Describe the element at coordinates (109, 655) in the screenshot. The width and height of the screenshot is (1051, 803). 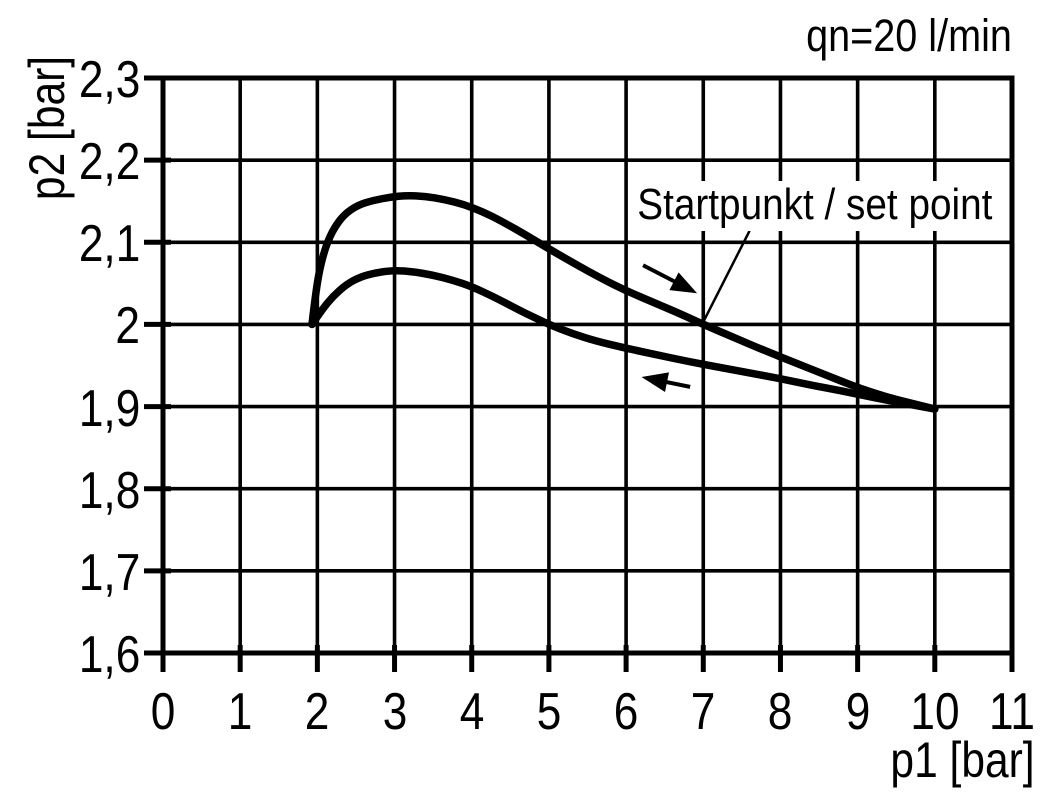
I see `y-tick-label: 1,6` at that location.